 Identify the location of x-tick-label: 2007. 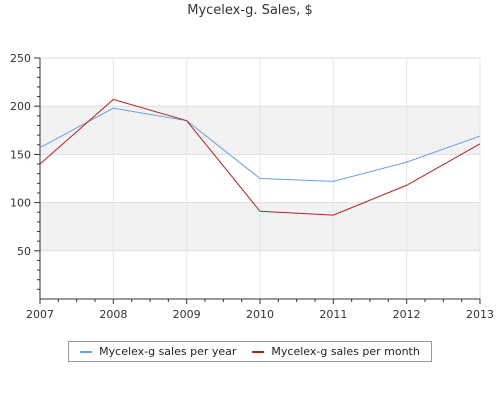
(40, 314).